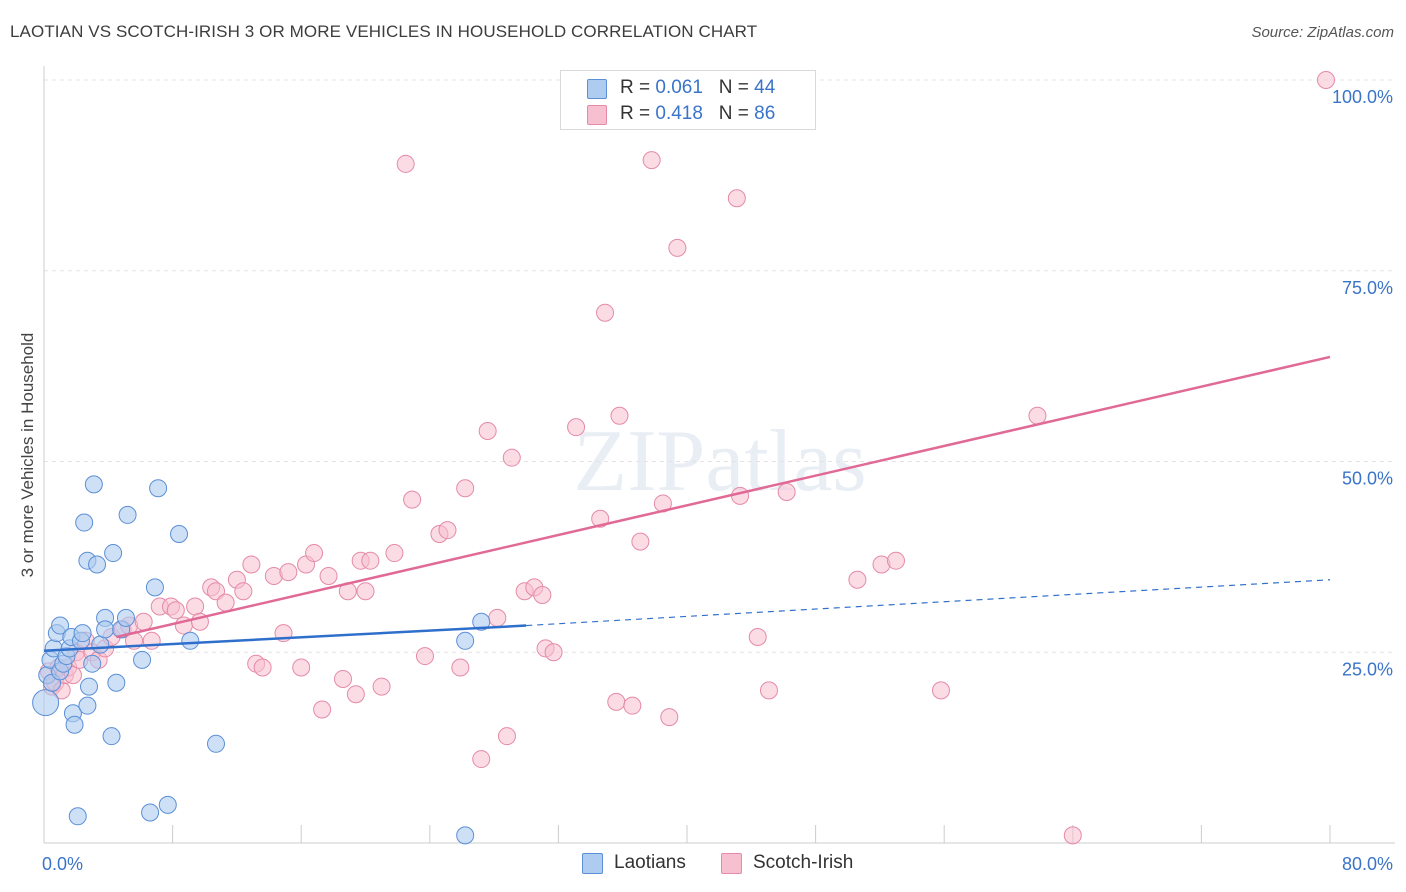 This screenshot has width=1406, height=892. I want to click on legend-laotians-text: R = 0.061 N = 44, so click(697, 88).